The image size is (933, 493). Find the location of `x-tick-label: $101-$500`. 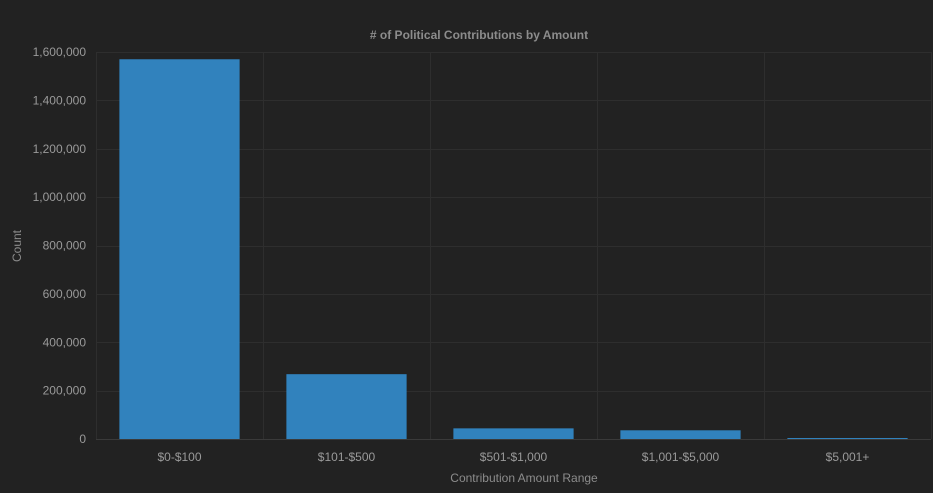

x-tick-label: $101-$500 is located at coordinates (347, 457).